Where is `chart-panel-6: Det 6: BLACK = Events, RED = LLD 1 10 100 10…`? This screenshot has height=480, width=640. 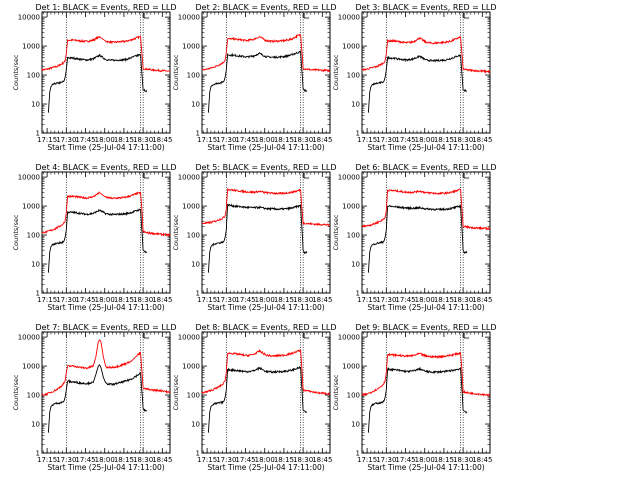 chart-panel-6: Det 6: BLACK = Events, RED = LLD 1 10 100 10… is located at coordinates (414, 237).